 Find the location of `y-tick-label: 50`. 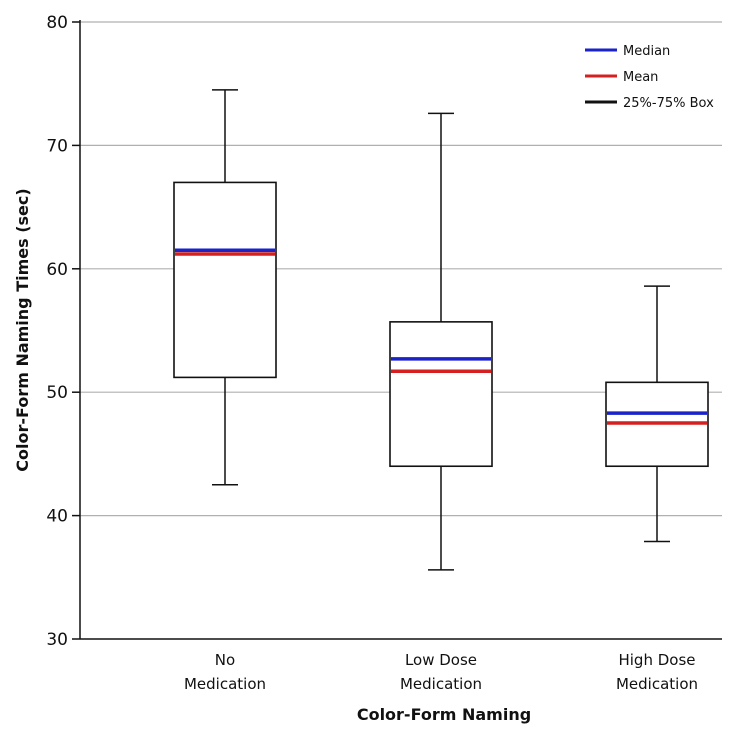

y-tick-label: 50 is located at coordinates (57, 393).